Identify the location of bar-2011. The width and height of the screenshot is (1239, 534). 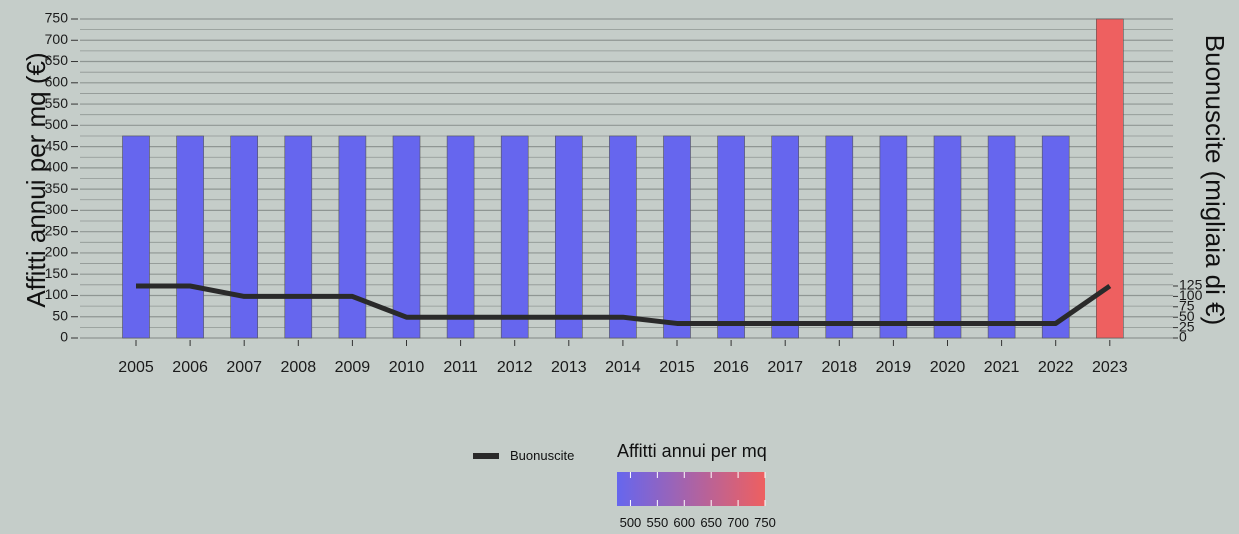
(460, 237).